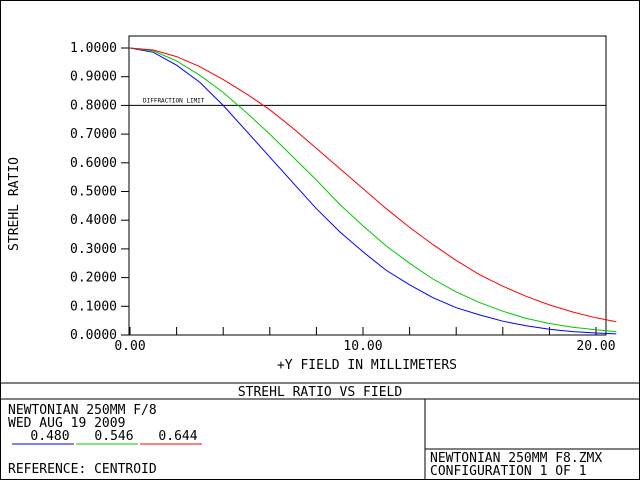 This screenshot has height=480, width=640. I want to click on x-axis-label: +Y FIELD IN MILLIMETERS, so click(367, 365).